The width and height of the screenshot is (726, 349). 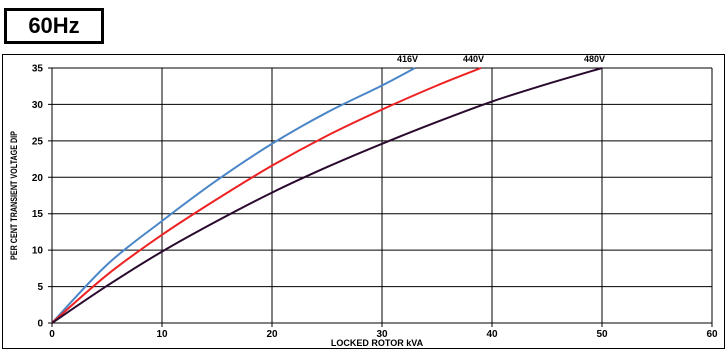 I want to click on y-tick-label: 10, so click(x=38, y=251).